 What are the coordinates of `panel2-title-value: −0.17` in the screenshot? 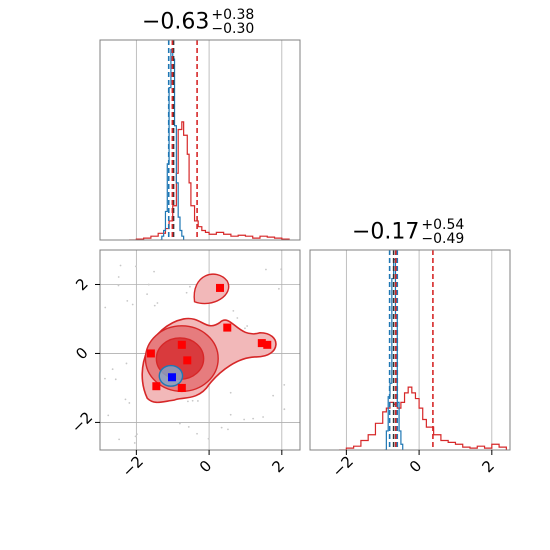 It's located at (386, 232).